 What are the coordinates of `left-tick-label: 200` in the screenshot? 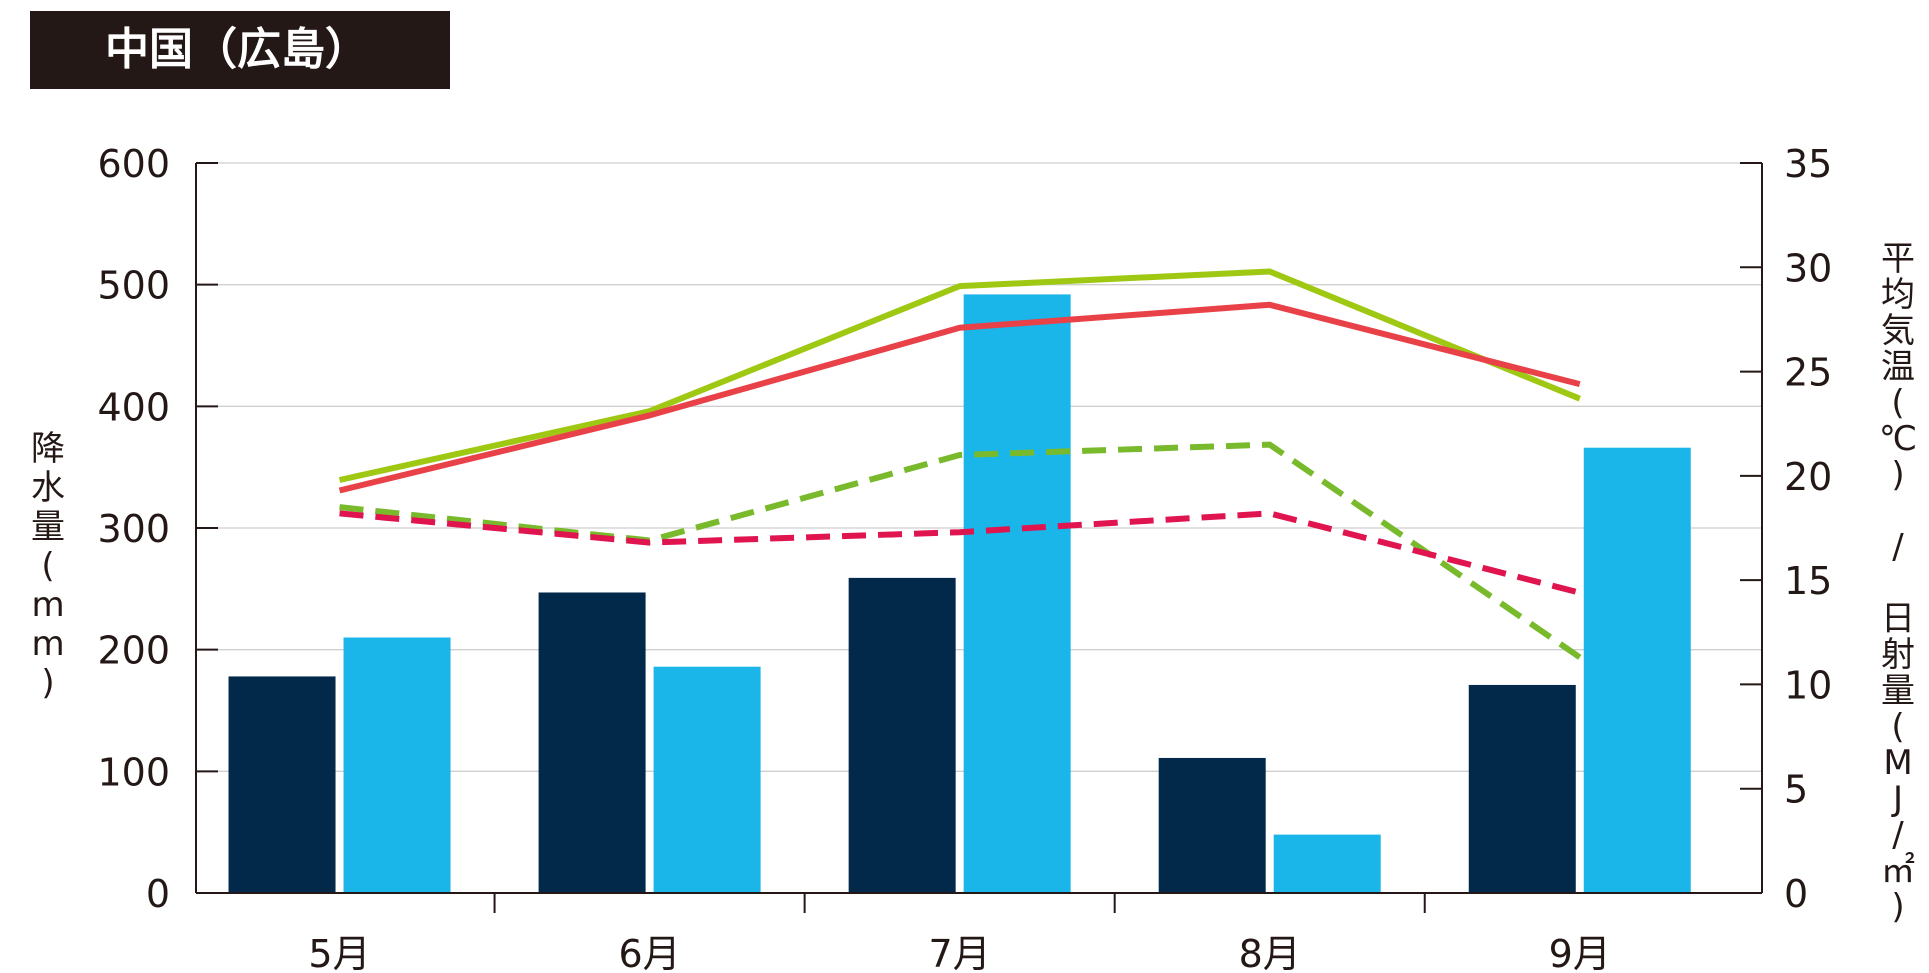 It's located at (133, 651).